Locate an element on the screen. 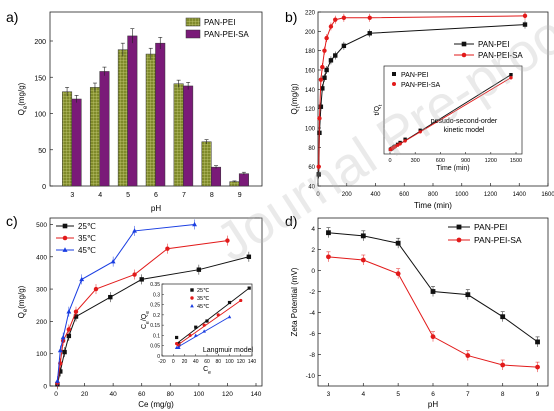  inset-x-tick-label: 0 is located at coordinates (173, 362).